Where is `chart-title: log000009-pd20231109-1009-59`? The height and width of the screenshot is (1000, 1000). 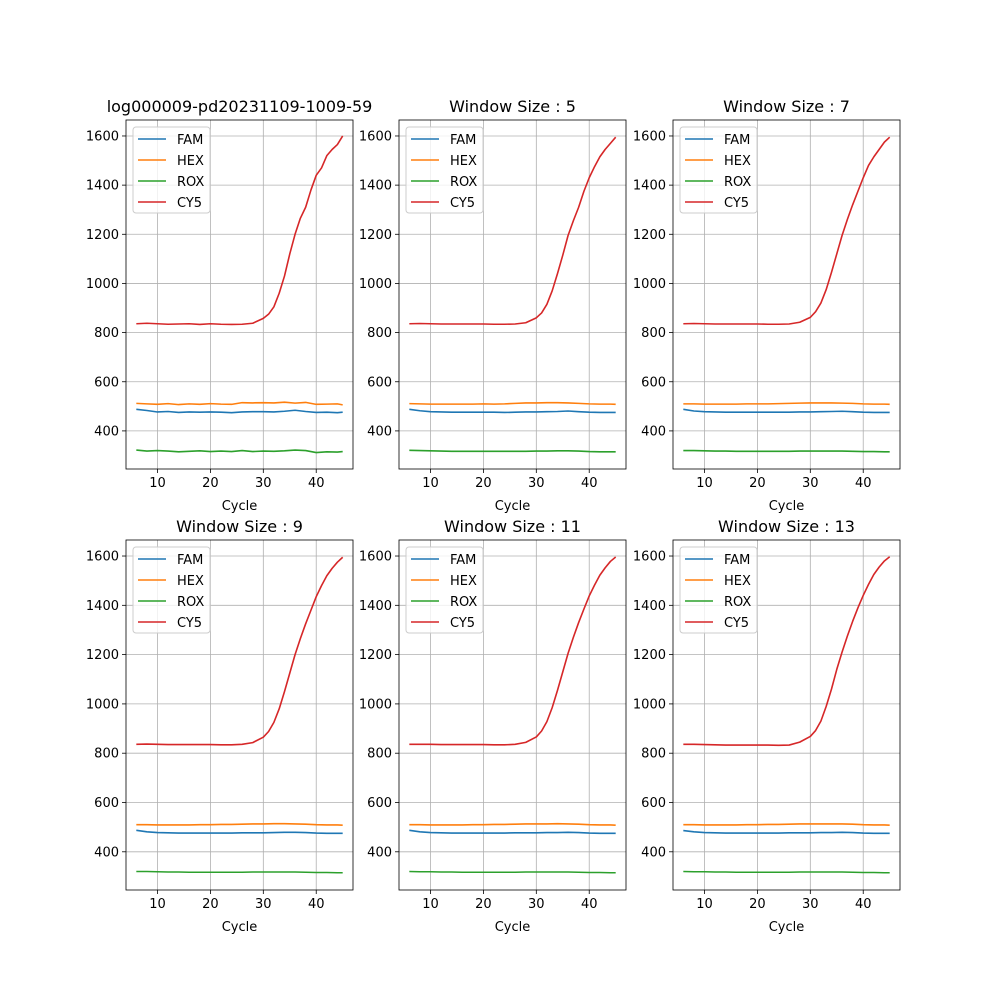 chart-title: log000009-pd20231109-1009-59 is located at coordinates (240, 106).